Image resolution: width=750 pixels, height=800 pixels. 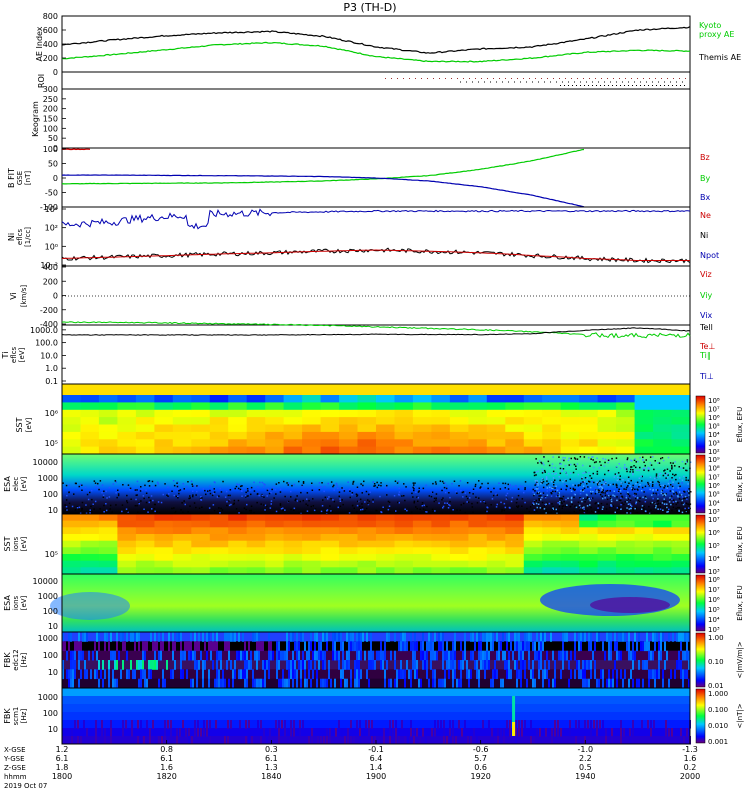 I want to click on fbk2-band, so click(x=376, y=700).